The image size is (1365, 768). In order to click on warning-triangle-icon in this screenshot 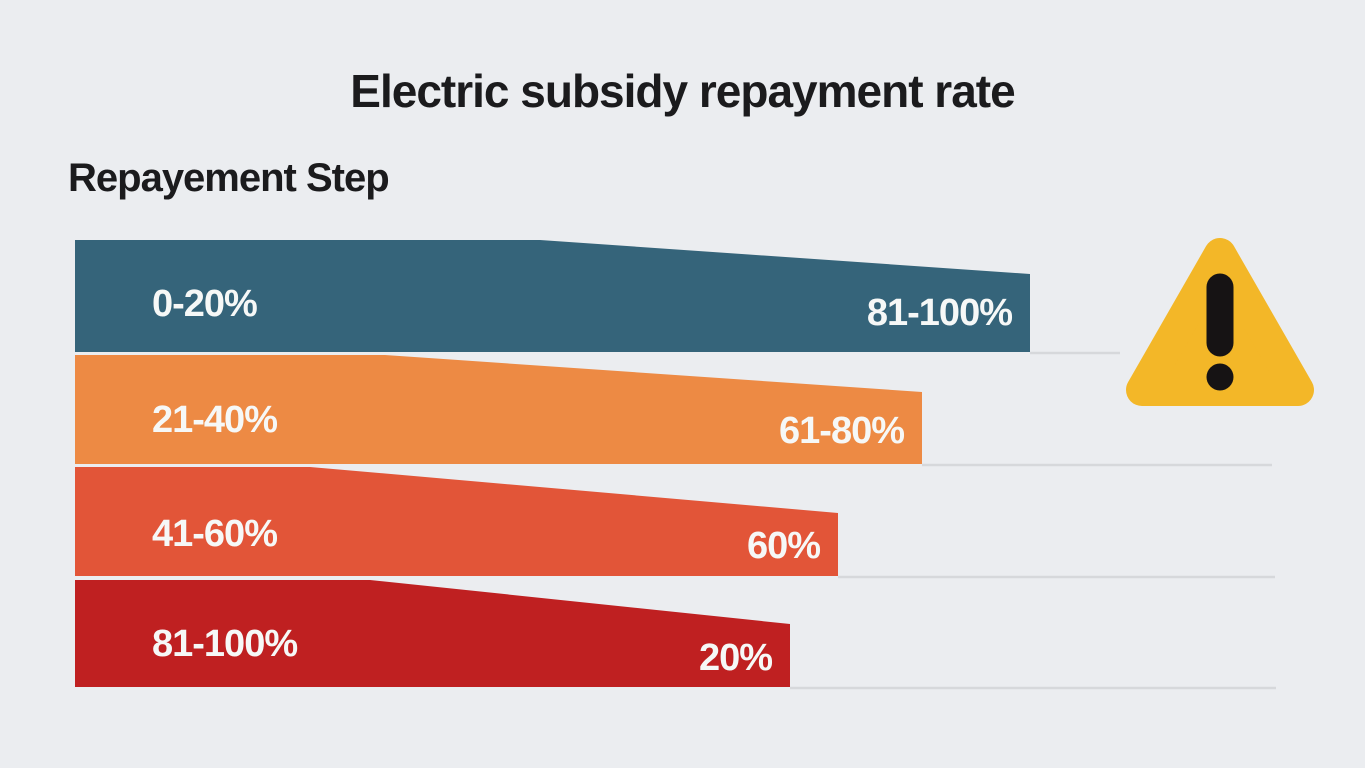, I will do `click(1220, 322)`.